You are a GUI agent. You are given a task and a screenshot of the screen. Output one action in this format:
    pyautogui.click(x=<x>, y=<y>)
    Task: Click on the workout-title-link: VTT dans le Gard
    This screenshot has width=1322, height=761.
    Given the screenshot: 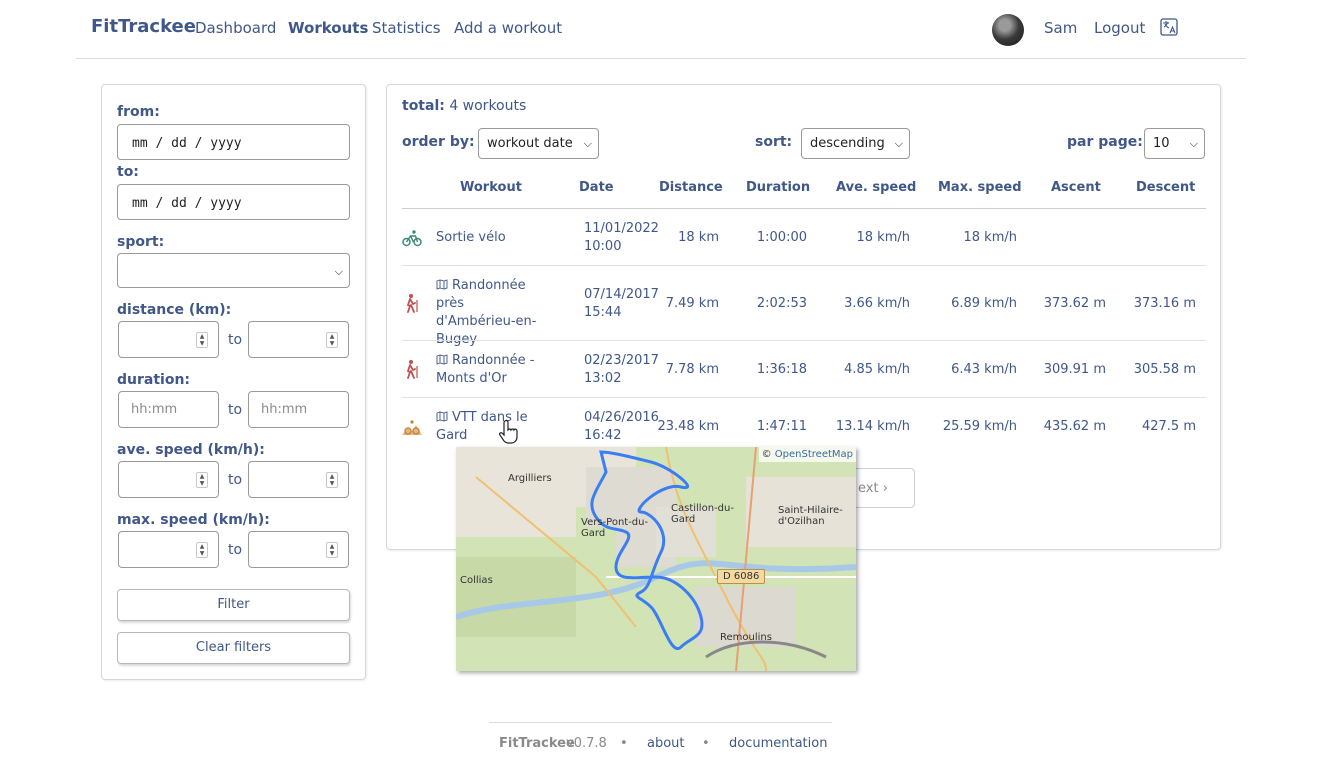 What is the action you would take?
    pyautogui.click(x=491, y=427)
    